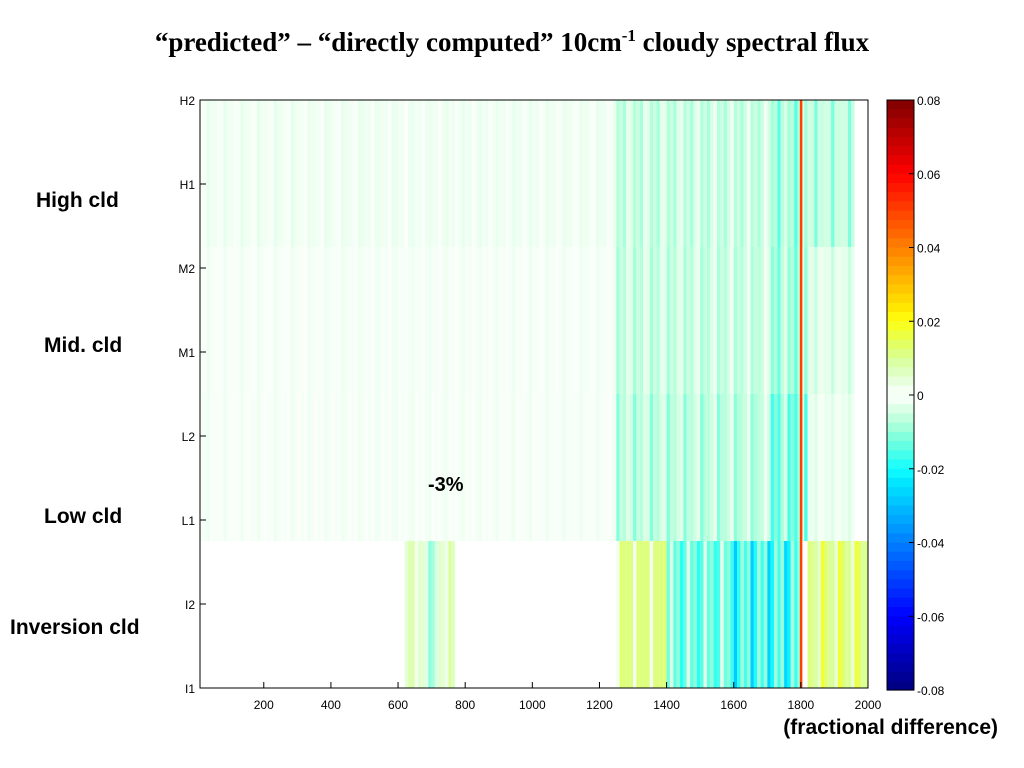 The width and height of the screenshot is (1024, 768). I want to click on x-tick-label: 1400, so click(666, 705).